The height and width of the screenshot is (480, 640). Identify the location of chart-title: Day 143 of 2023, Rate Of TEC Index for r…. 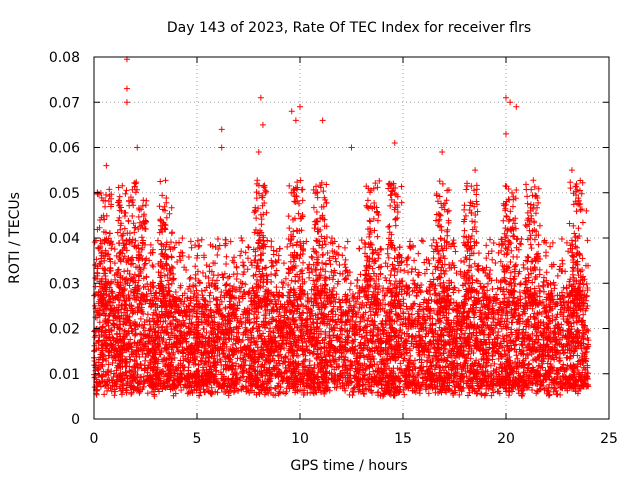
(349, 28).